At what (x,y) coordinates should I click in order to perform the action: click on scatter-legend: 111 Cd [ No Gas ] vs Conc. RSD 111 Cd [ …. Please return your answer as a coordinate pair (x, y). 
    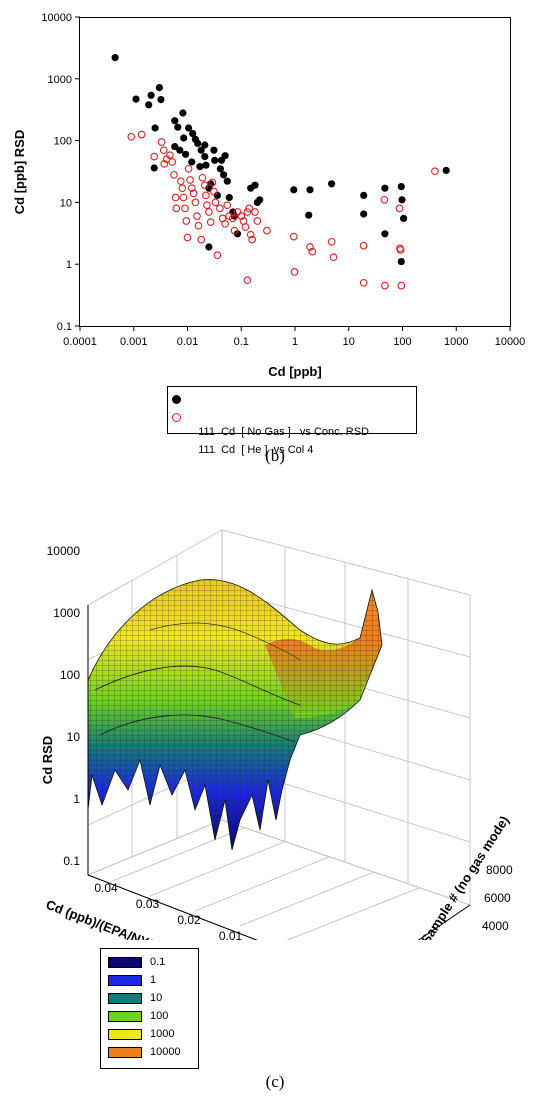
    Looking at the image, I should click on (292, 421).